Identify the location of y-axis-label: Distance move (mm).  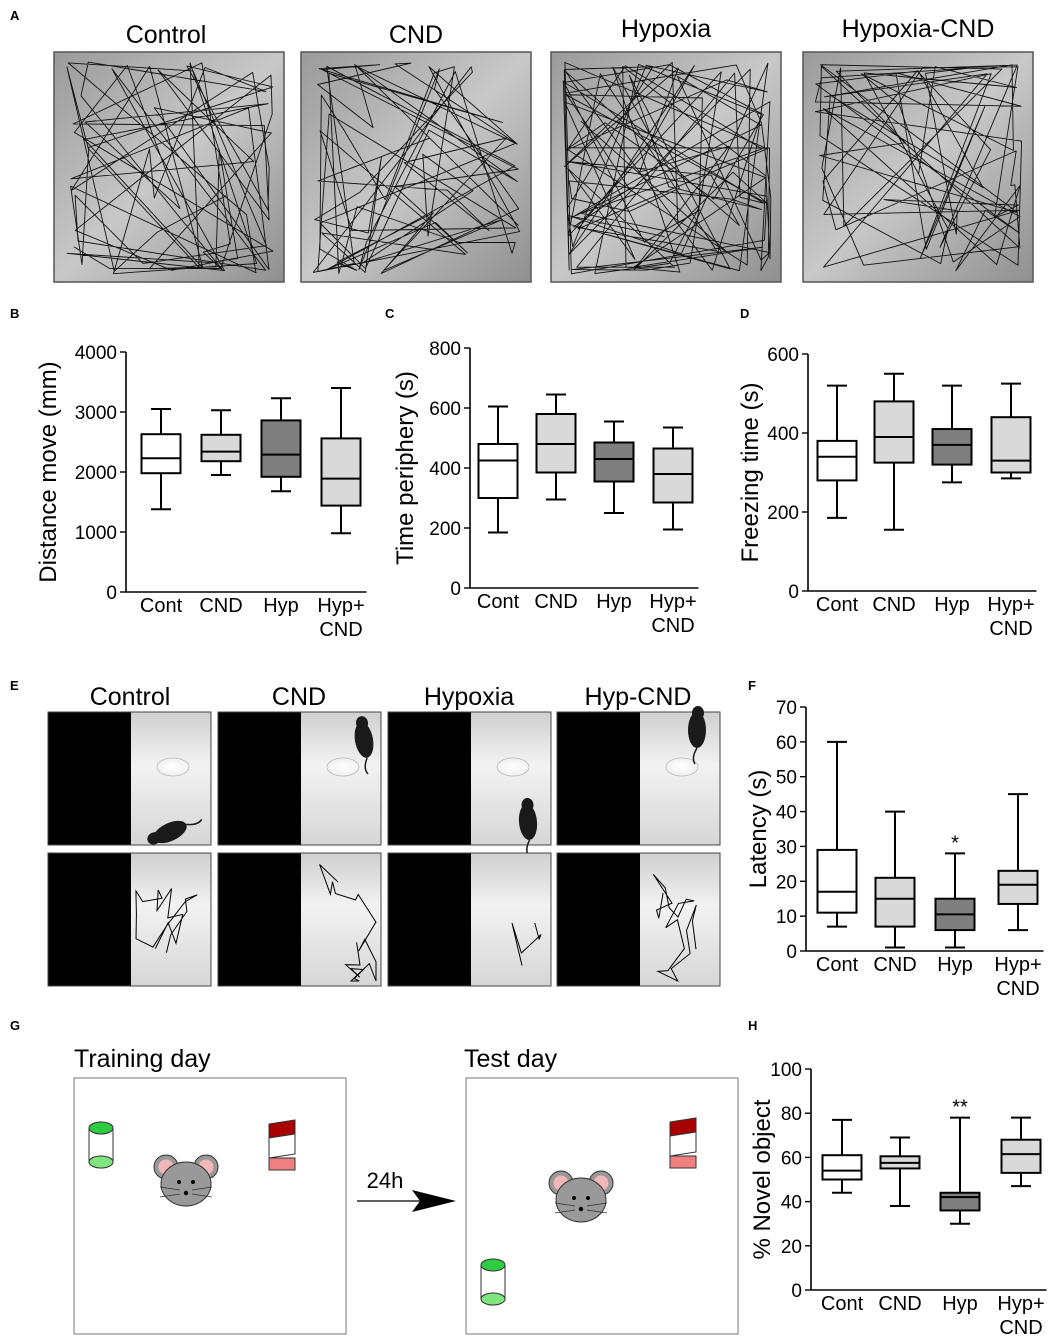
(48, 471).